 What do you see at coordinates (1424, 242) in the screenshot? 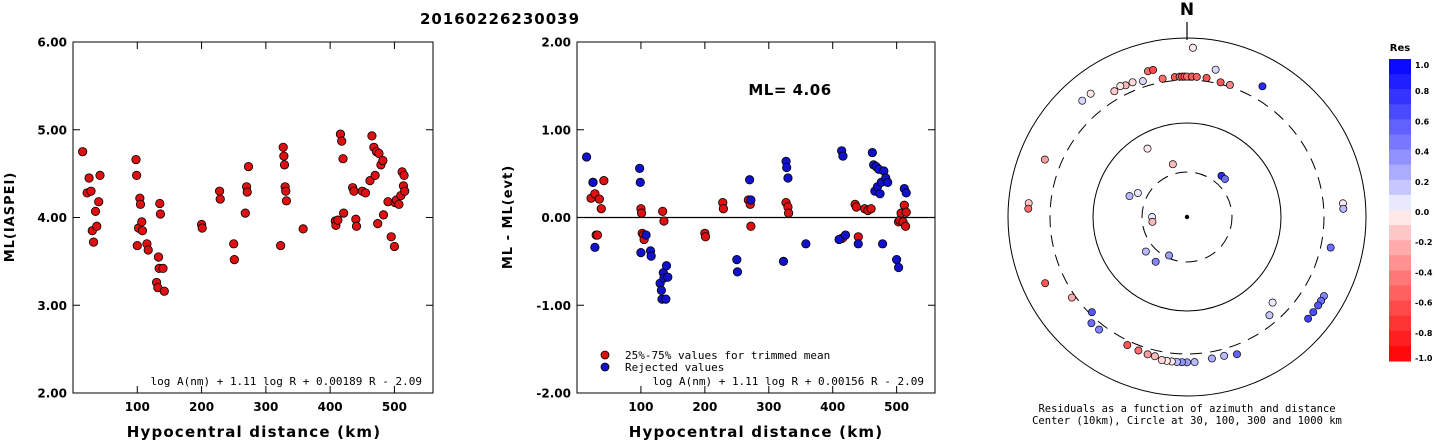
I see `colorbar-tick-label: -0.2` at bounding box center [1424, 242].